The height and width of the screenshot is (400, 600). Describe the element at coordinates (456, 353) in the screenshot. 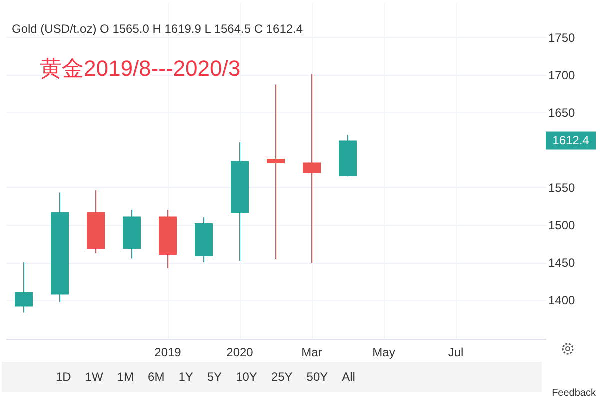

I see `x-tick-label: Jul` at that location.